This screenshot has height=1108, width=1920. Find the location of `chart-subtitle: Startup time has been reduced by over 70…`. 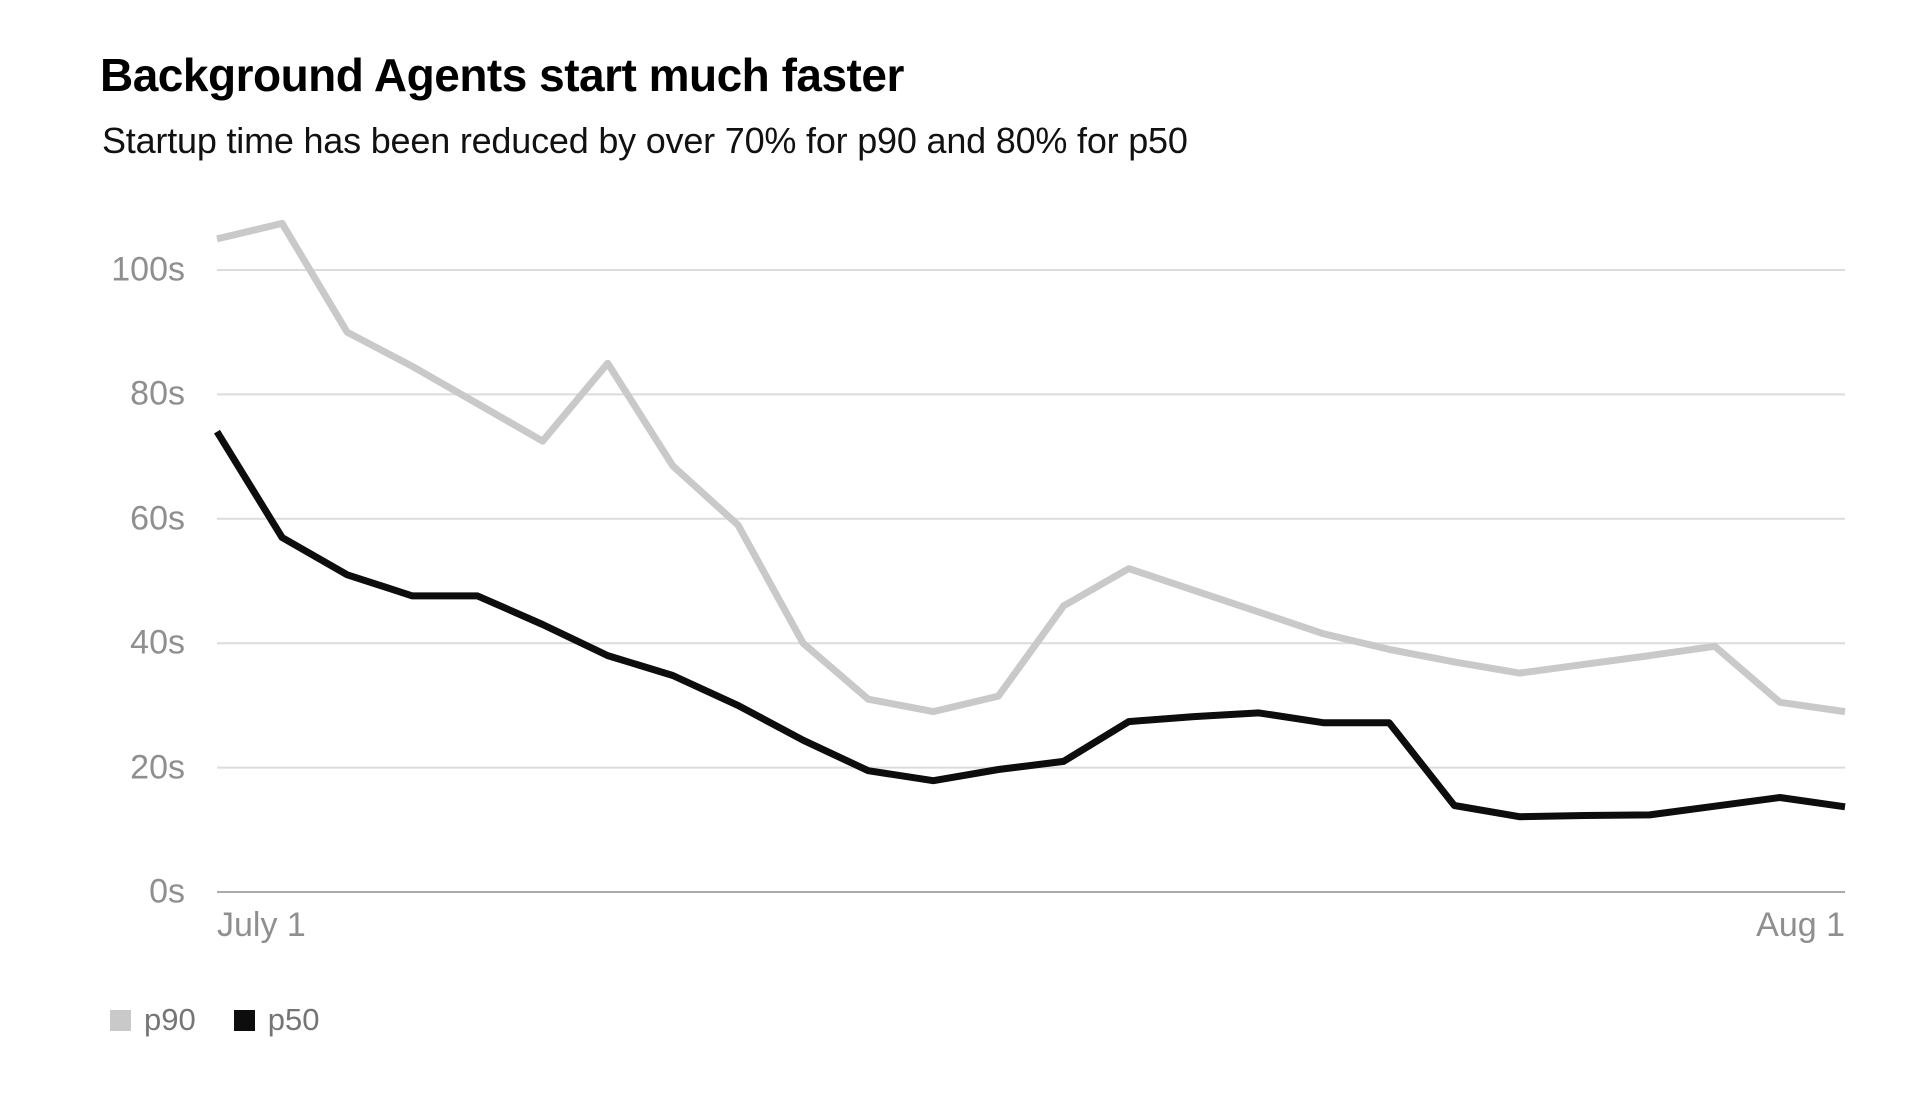

chart-subtitle: Startup time has been reduced by over 70… is located at coordinates (645, 140).